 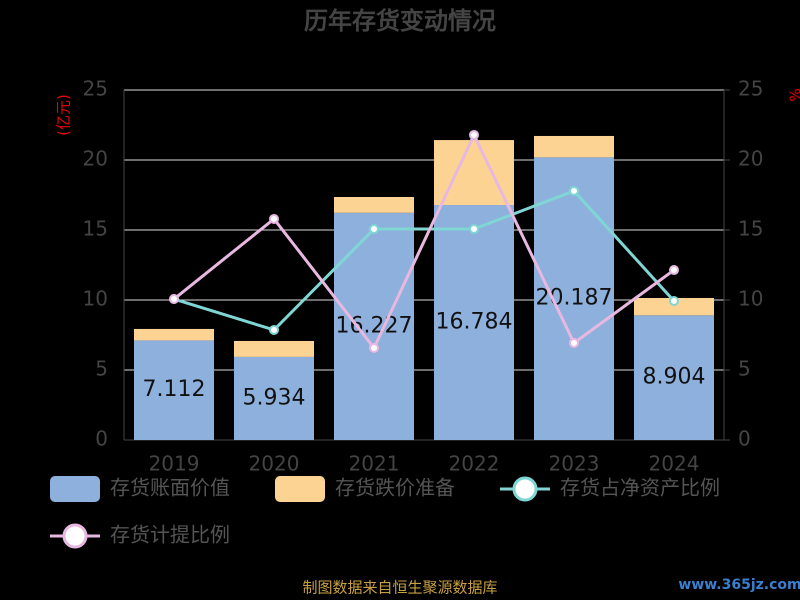 What do you see at coordinates (101, 439) in the screenshot?
I see `y-tick-label: 0` at bounding box center [101, 439].